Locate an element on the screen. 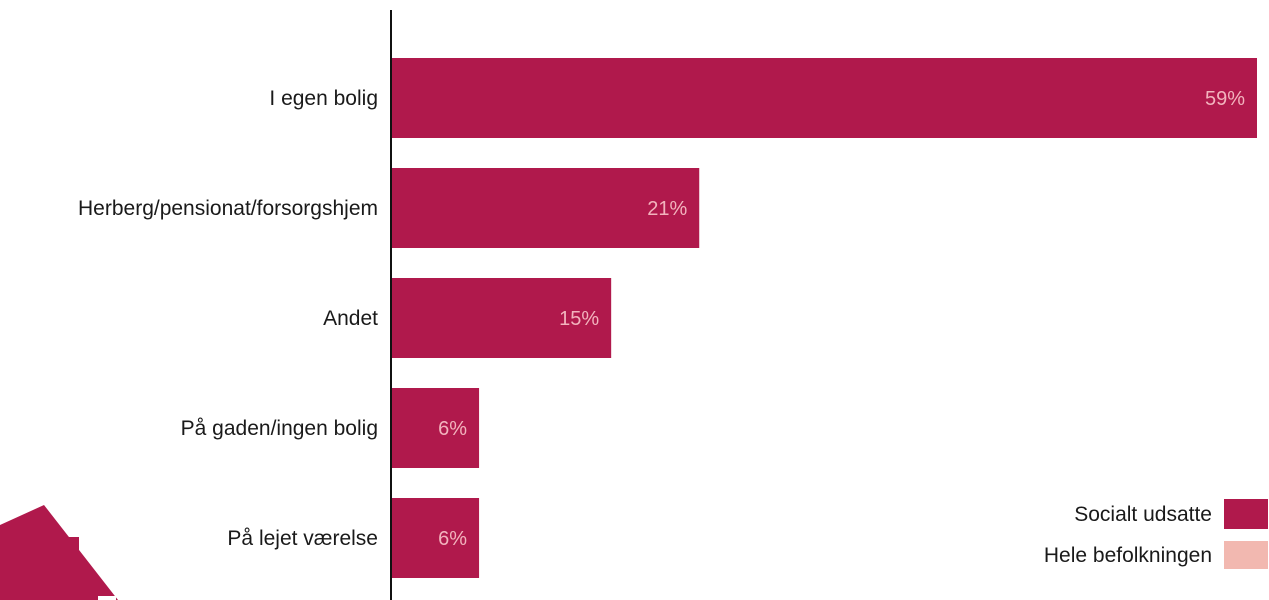  value-label-3: 6% is located at coordinates (452, 429).